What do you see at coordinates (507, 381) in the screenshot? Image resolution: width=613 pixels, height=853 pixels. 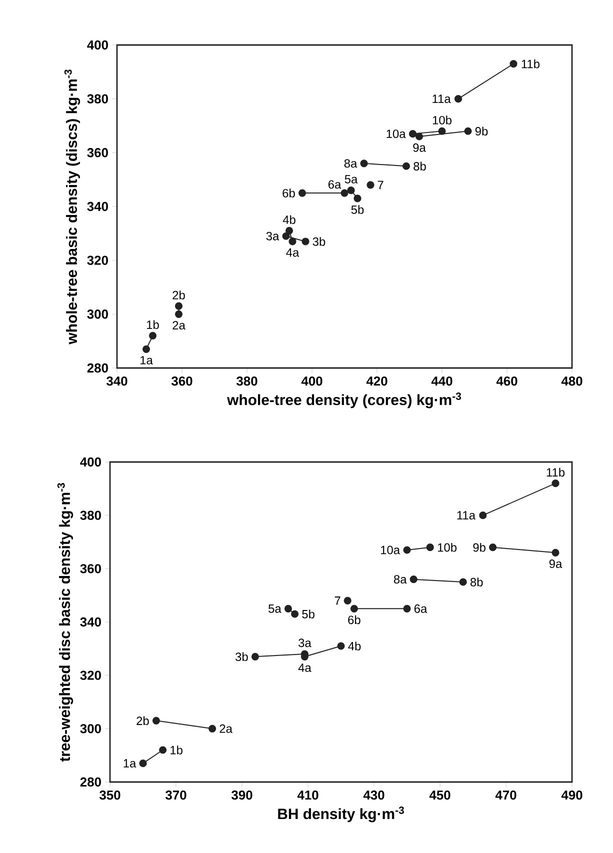 I see `x-tick-label: 460` at bounding box center [507, 381].